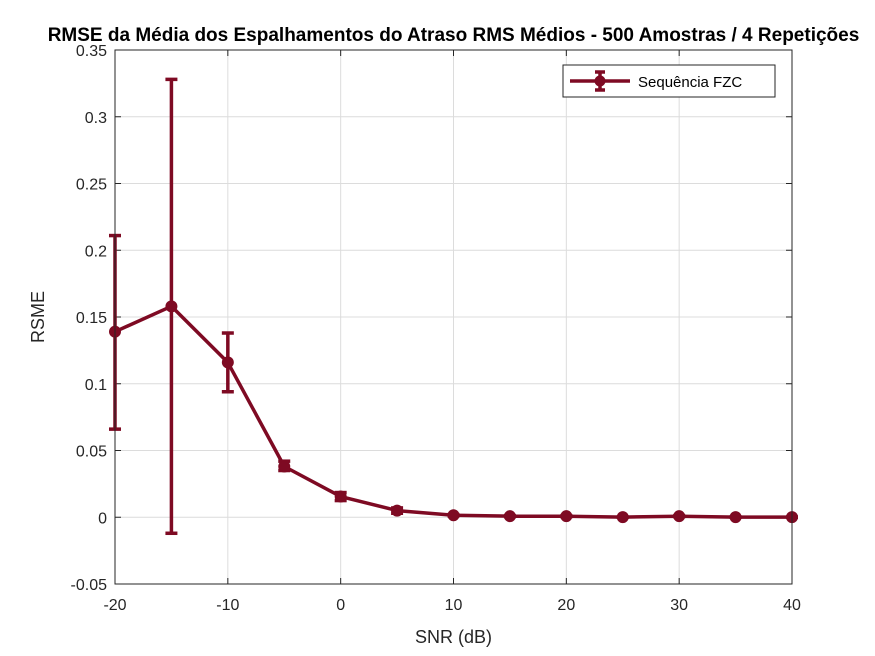  Describe the element at coordinates (91, 452) in the screenshot. I see `y-tick-label: 0.05` at that location.